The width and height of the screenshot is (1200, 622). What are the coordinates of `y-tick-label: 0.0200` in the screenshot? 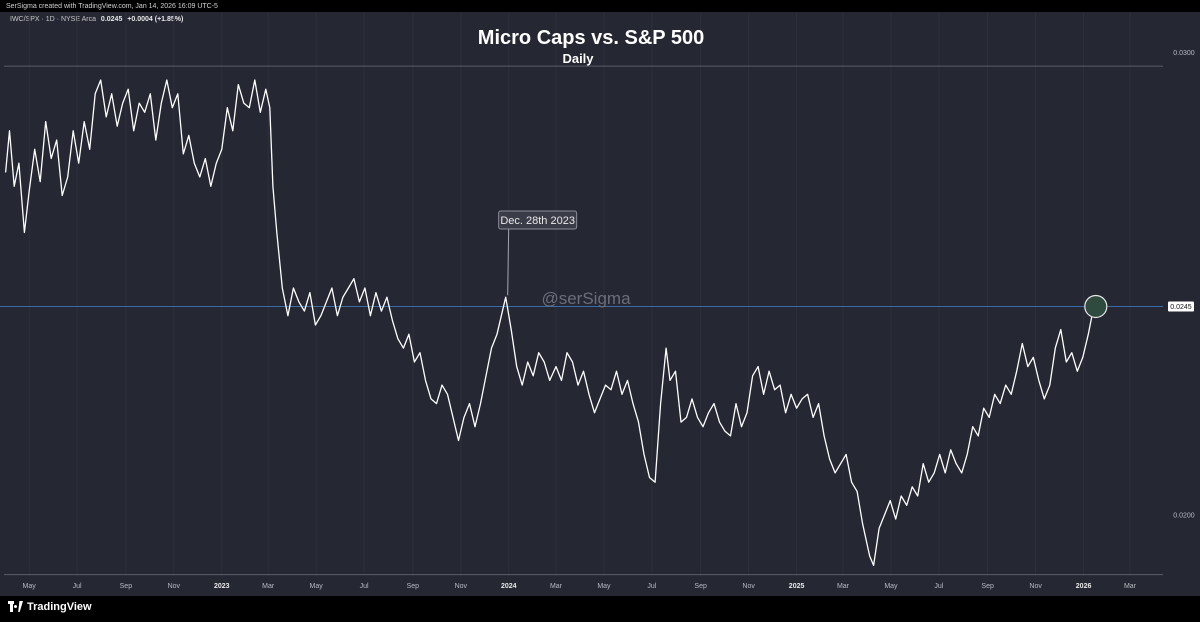 It's located at (1184, 516).